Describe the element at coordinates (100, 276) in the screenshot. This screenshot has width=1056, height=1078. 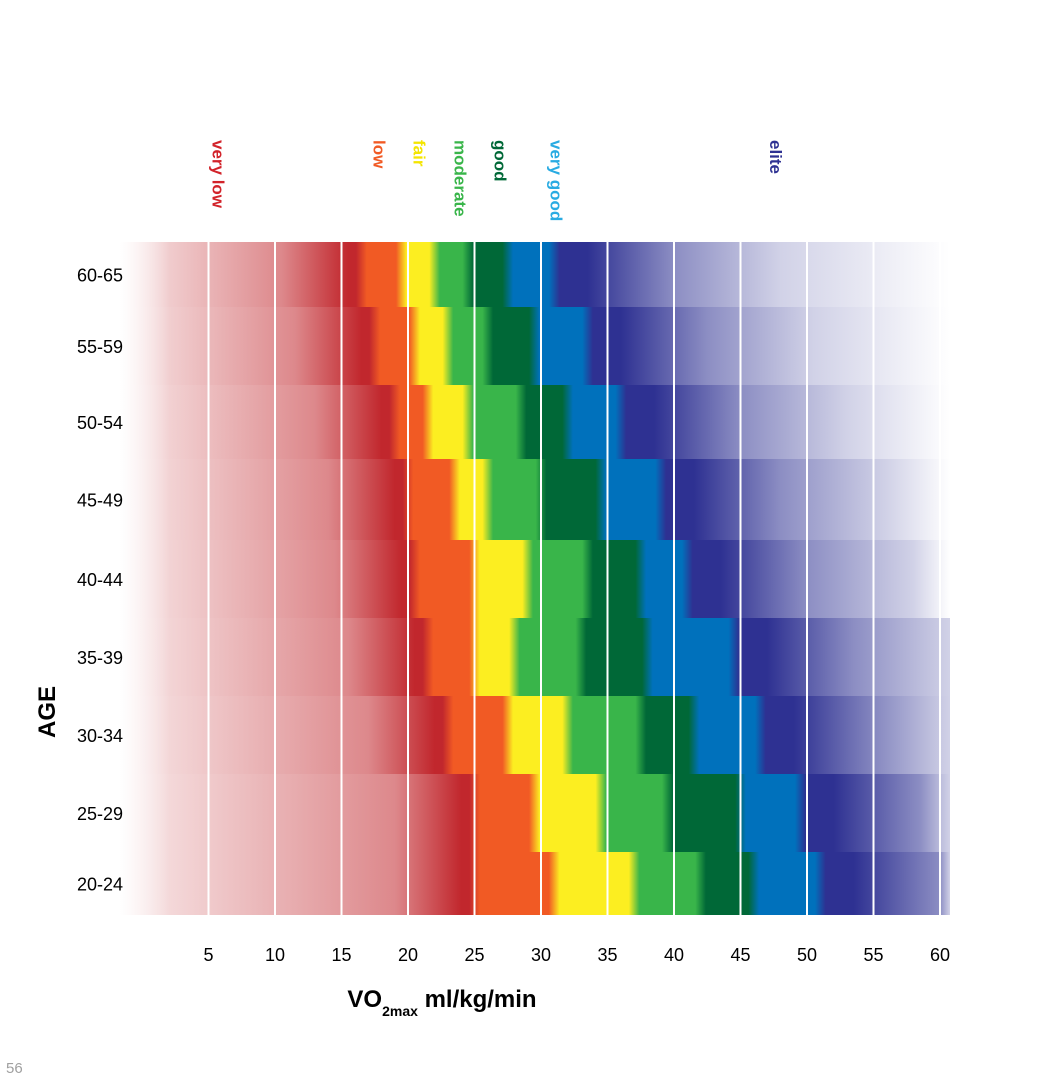
I see `y-tick-label: 60-65` at that location.